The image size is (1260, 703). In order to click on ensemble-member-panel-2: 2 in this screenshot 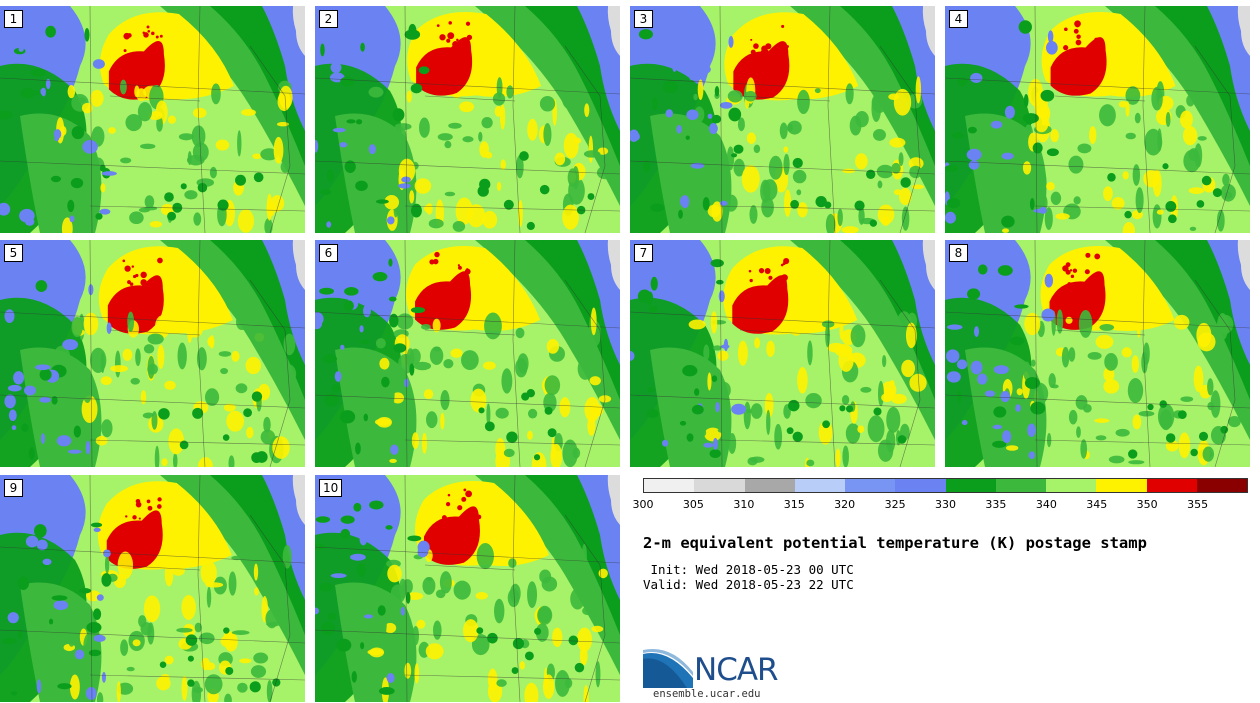, I will do `click(467, 119)`.